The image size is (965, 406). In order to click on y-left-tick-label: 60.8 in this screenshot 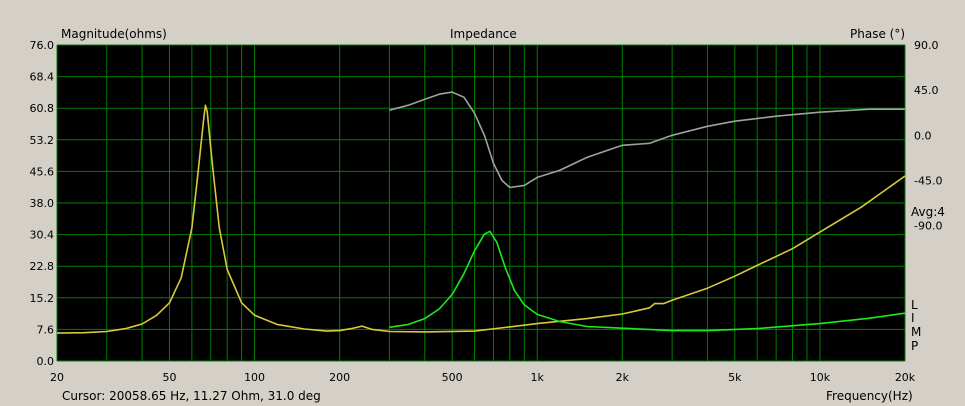, I will do `click(42, 108)`.